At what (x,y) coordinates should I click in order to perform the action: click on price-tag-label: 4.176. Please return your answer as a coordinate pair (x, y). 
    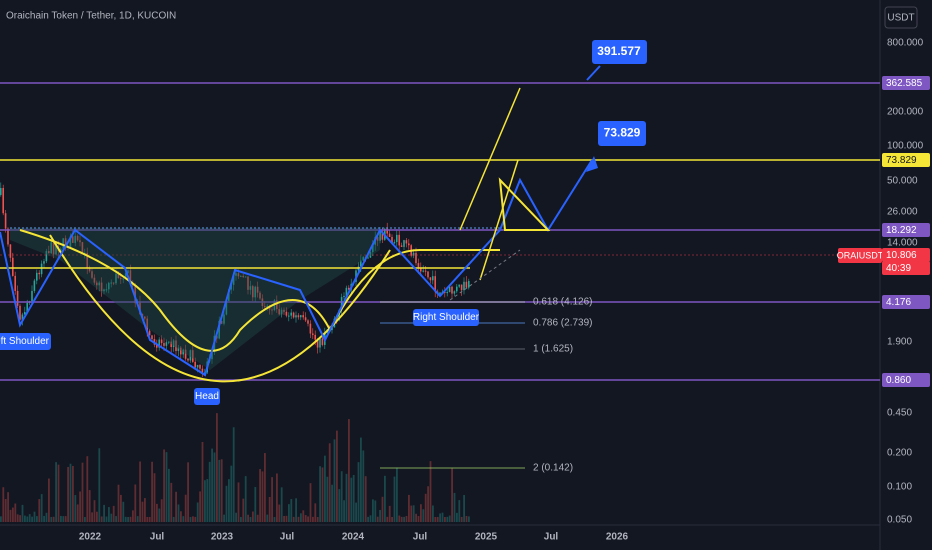
    Looking at the image, I should click on (898, 302).